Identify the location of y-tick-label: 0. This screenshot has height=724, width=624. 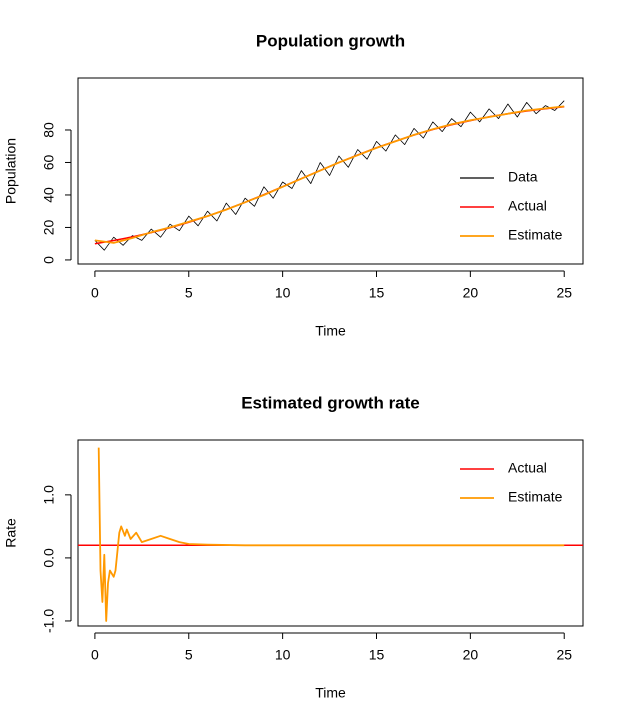
(49, 260).